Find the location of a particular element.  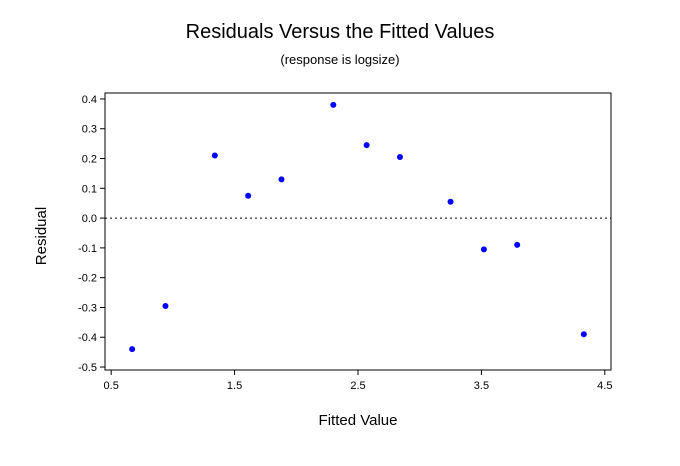

y-tick-label: -0.4 is located at coordinates (87, 338).